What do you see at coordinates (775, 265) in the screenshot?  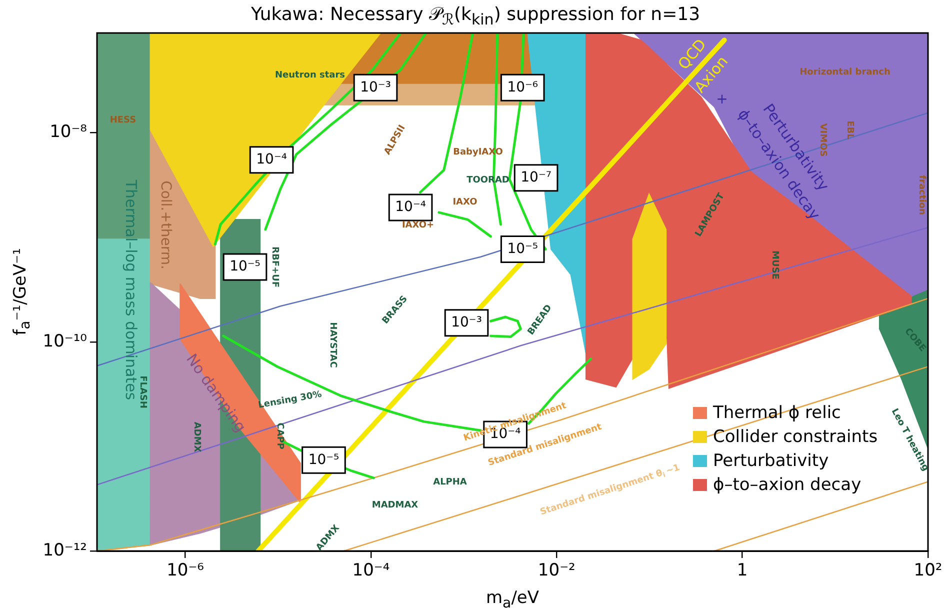 I see `annotation: MUSE` at bounding box center [775, 265].